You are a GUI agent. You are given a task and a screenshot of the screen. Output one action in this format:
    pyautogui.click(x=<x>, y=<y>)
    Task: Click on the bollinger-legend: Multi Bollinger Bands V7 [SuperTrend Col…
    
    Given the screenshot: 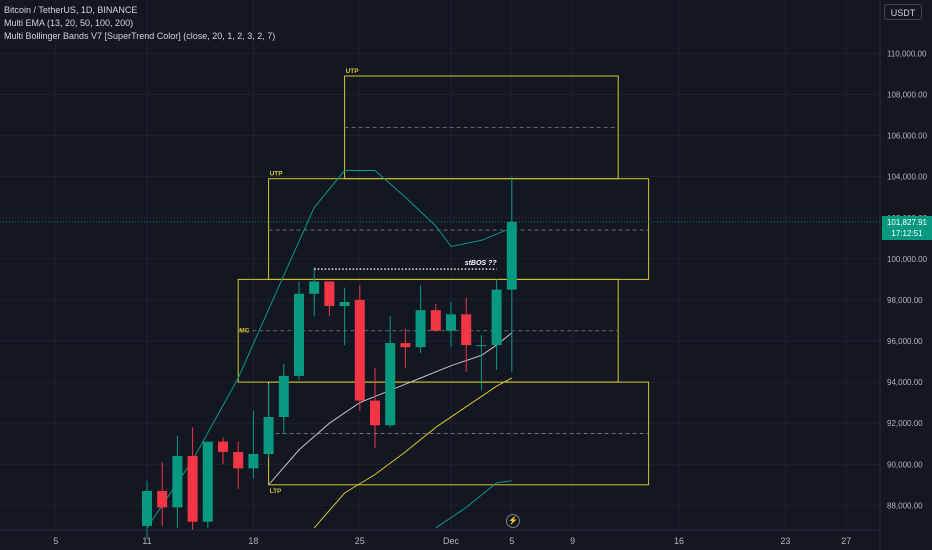 What is the action you would take?
    pyautogui.click(x=140, y=36)
    